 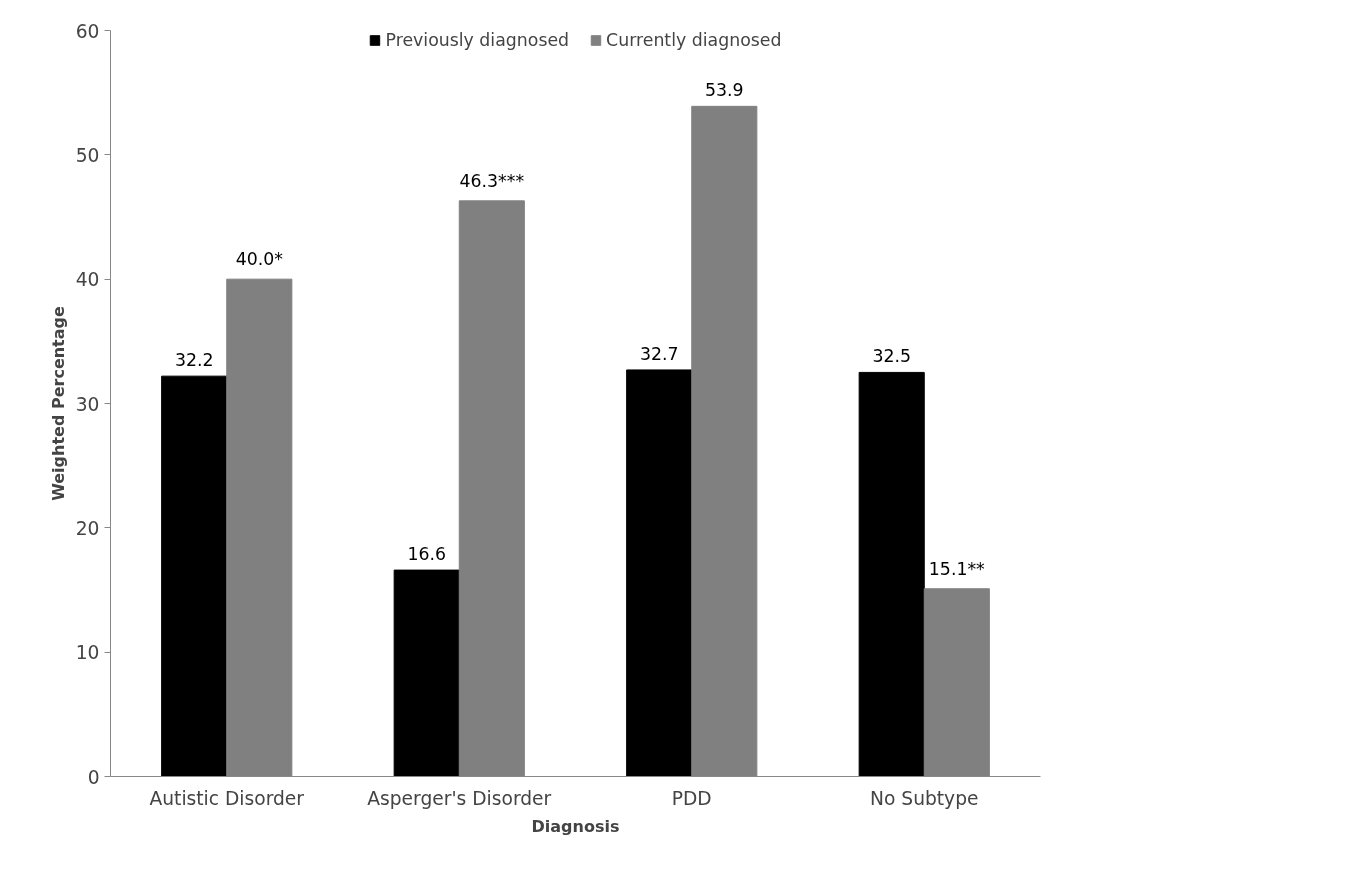 I want to click on legend-label: Previously diagnosed, so click(x=477, y=40).